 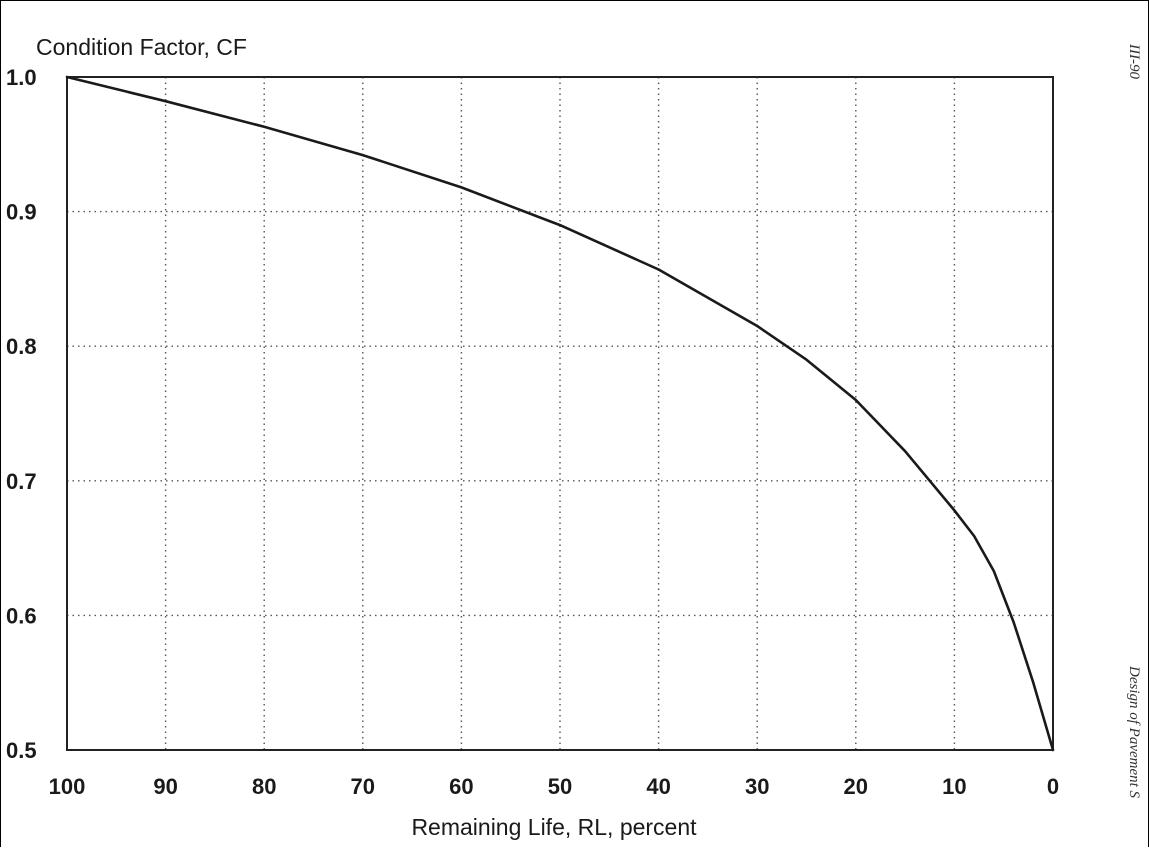 I want to click on x-tick-label: 10, so click(x=954, y=786).